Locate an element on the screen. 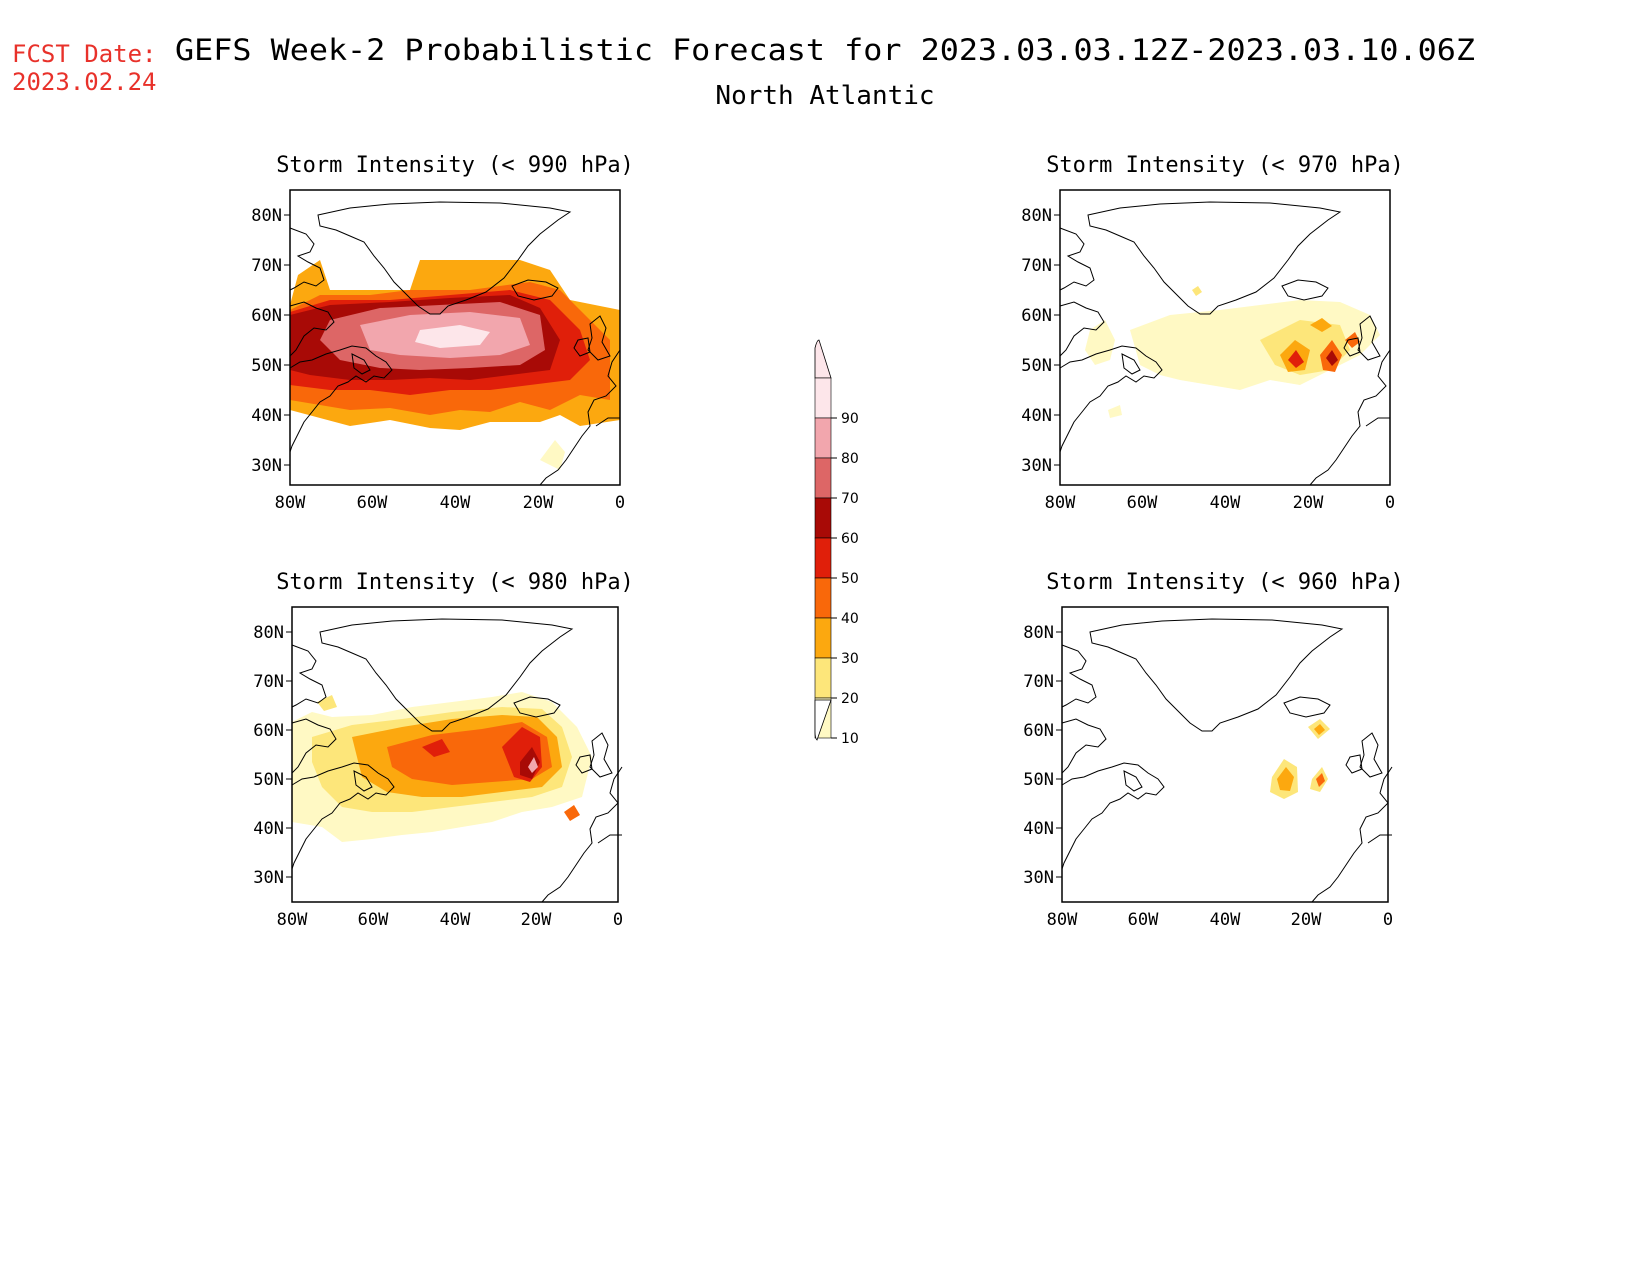  color-legend: 10 20 30 40 50 60 70 80 90 is located at coordinates (836, 543).